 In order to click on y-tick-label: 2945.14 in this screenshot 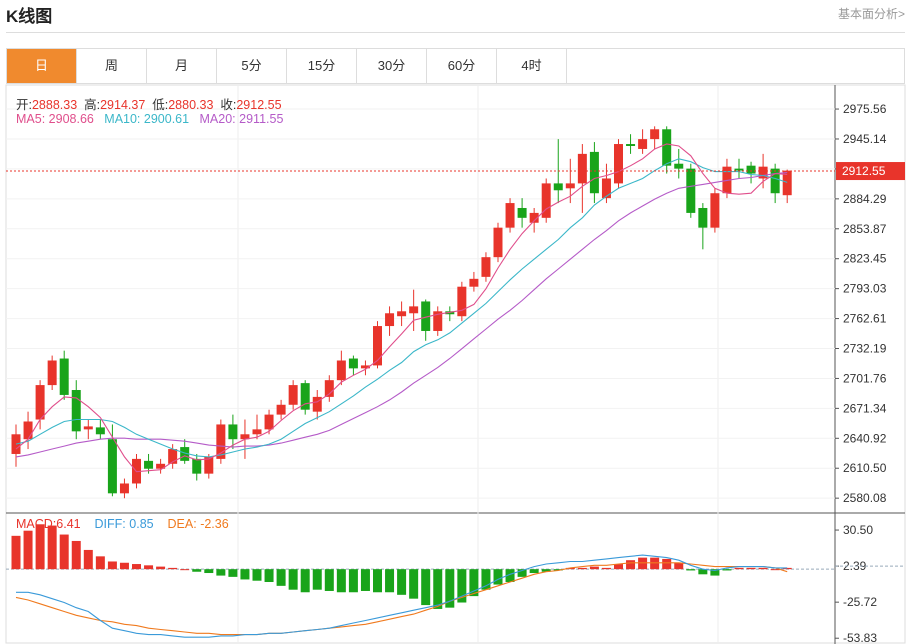, I will do `click(865, 139)`.